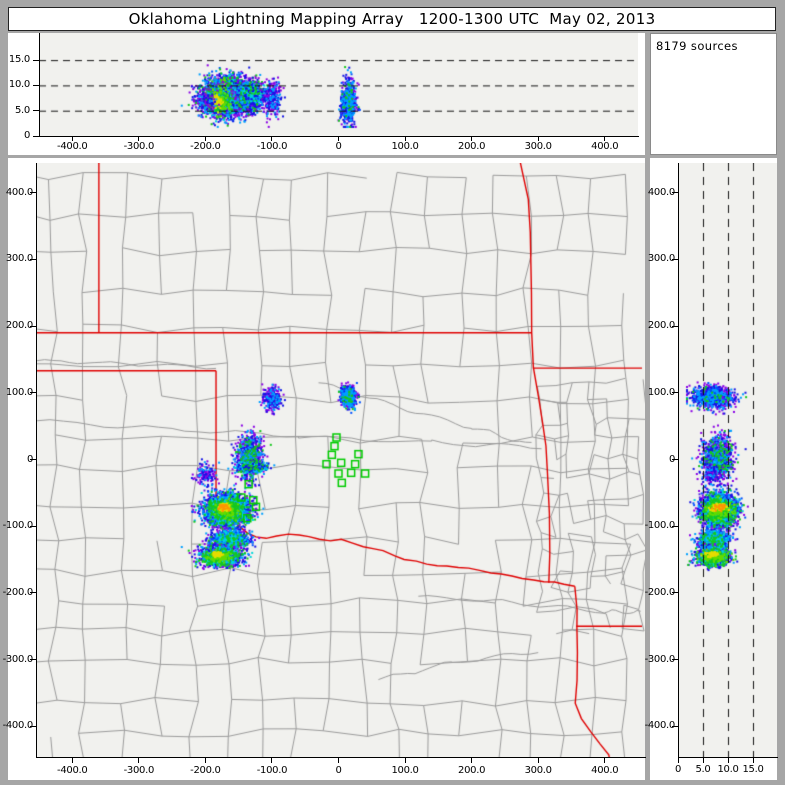  Describe the element at coordinates (660, 592) in the screenshot. I see `right-y-tick-label: -200.0` at that location.